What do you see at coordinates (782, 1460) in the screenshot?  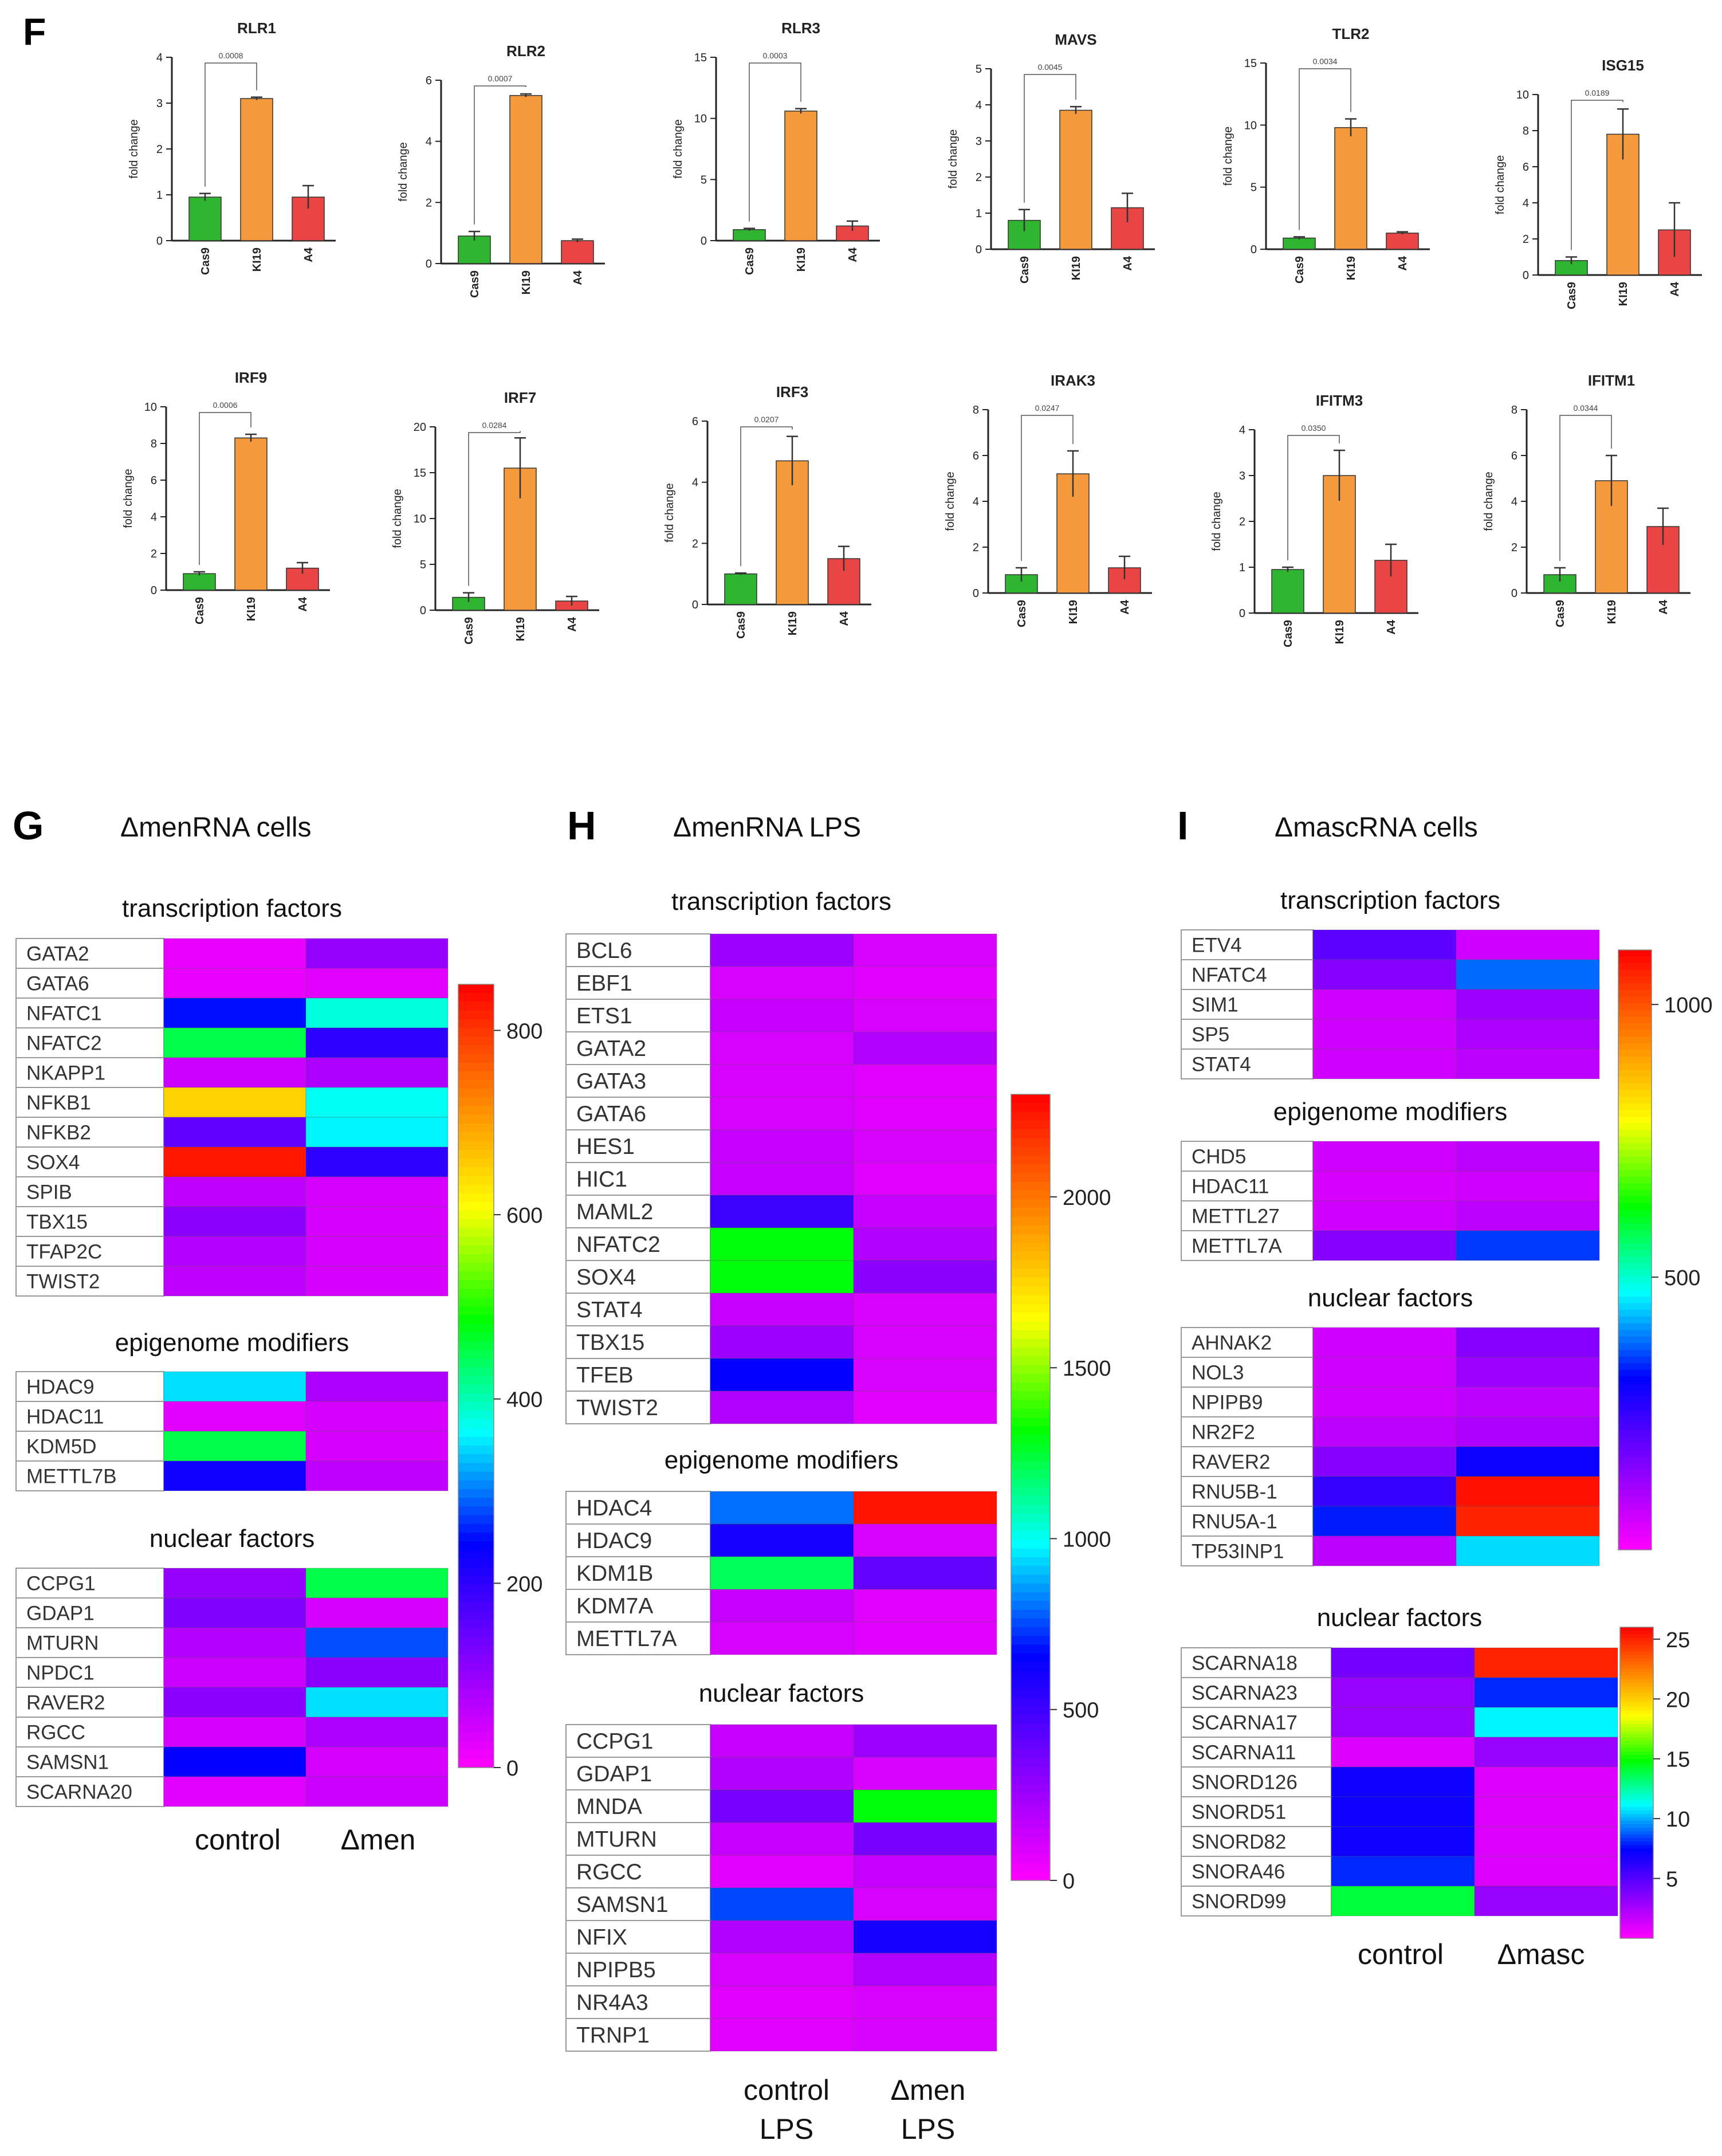 I see `section-heading: epigenome modifiers` at bounding box center [782, 1460].